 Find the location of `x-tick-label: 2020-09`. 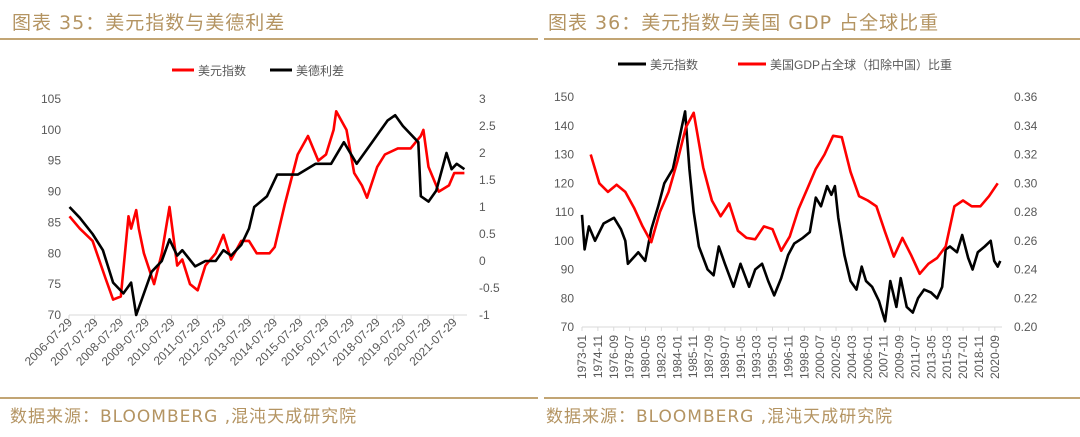

x-tick-label: 2020-09 is located at coordinates (995, 357).